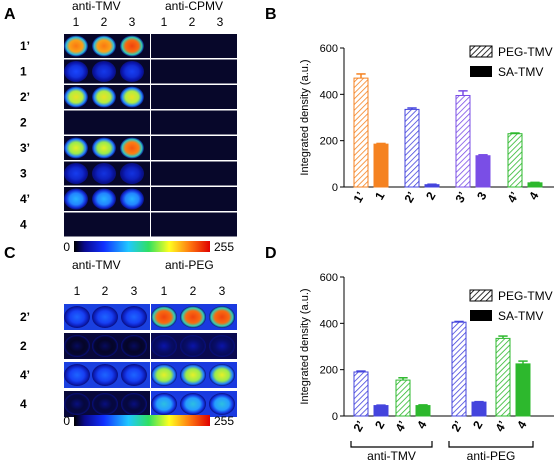  I want to click on row-label: 1, so click(23, 72).